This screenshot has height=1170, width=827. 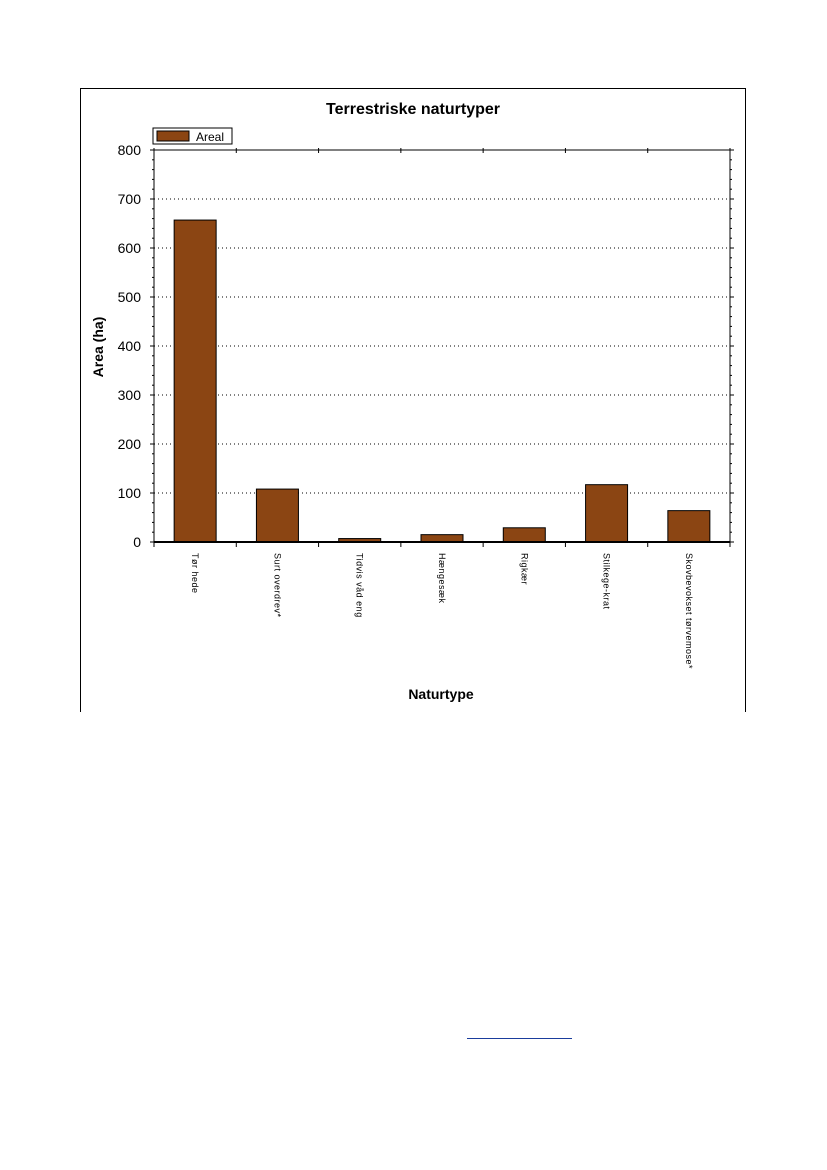 What do you see at coordinates (130, 444) in the screenshot?
I see `y-tick-label: 200` at bounding box center [130, 444].